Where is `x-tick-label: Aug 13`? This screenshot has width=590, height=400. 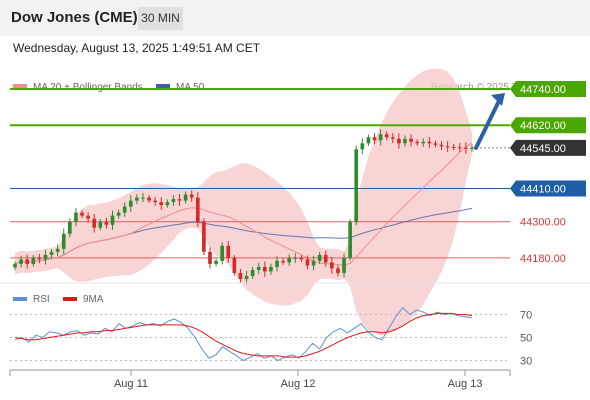 x-tick-label: Aug 13 is located at coordinates (465, 384).